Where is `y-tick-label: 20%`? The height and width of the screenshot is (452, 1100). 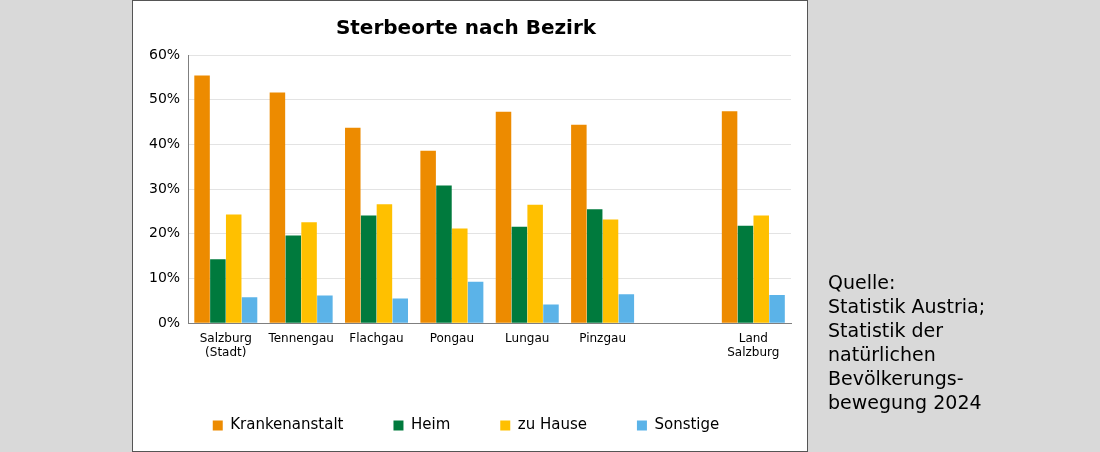
y-tick-label: 20% is located at coordinates (164, 232).